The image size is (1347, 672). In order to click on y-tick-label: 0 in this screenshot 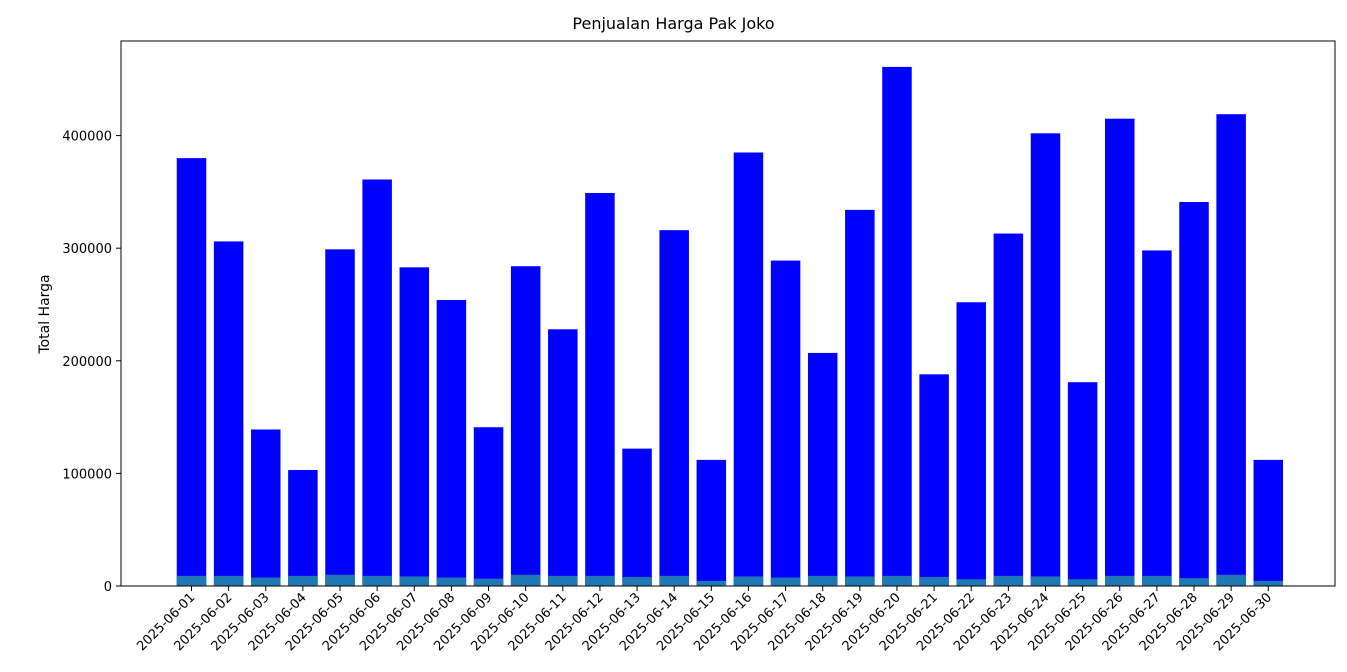, I will do `click(108, 587)`.